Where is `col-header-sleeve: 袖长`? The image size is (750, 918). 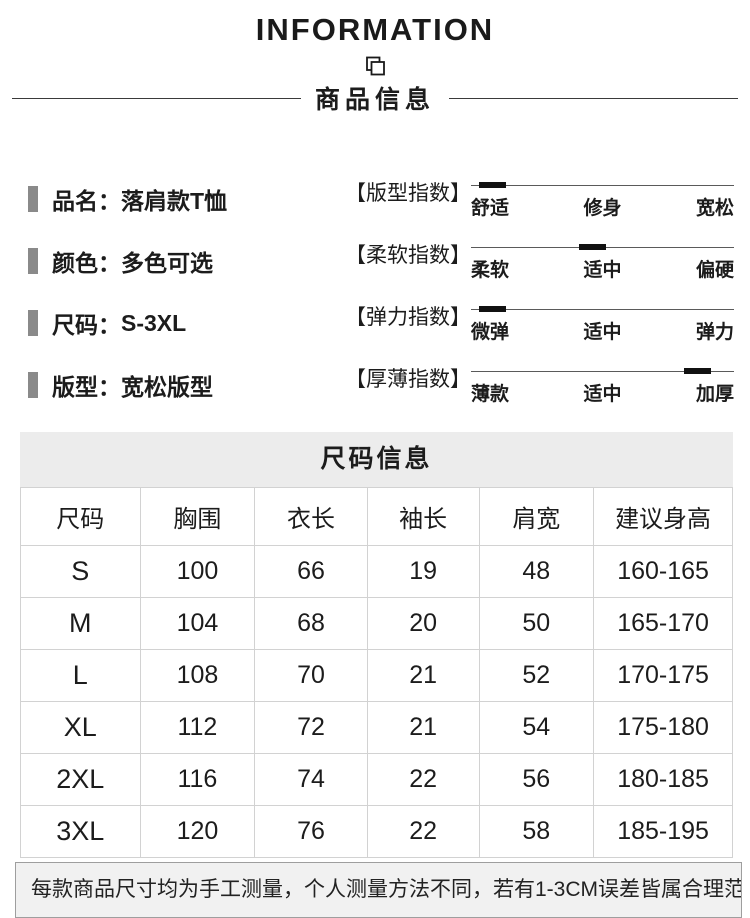 col-header-sleeve: 袖长 is located at coordinates (423, 516).